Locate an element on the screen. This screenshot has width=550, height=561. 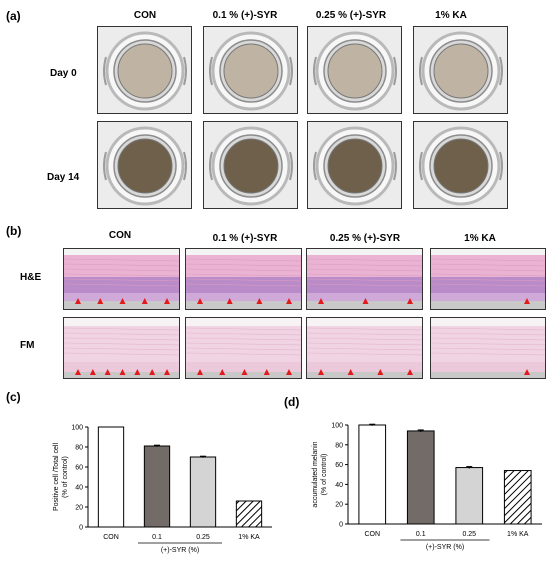
panel-a-row-day0: Day 0 is located at coordinates (63, 73).